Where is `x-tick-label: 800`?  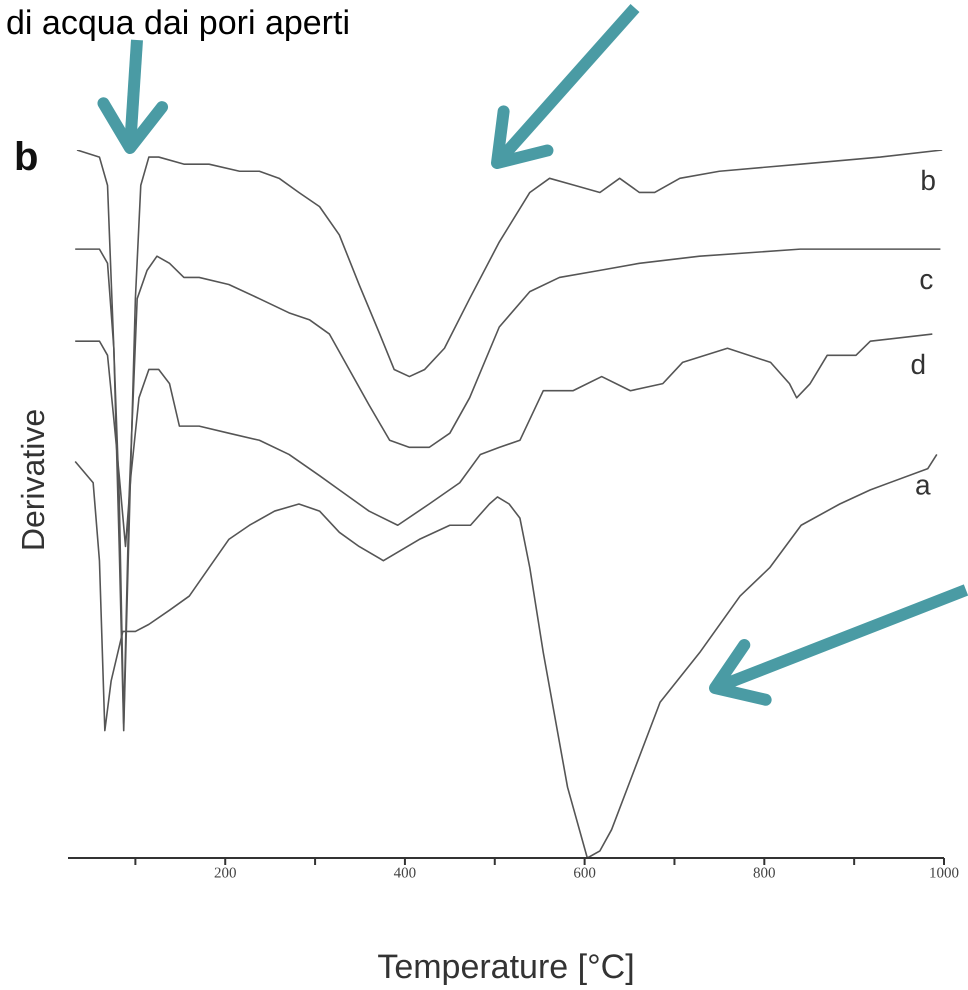
x-tick-label: 800 is located at coordinates (764, 874).